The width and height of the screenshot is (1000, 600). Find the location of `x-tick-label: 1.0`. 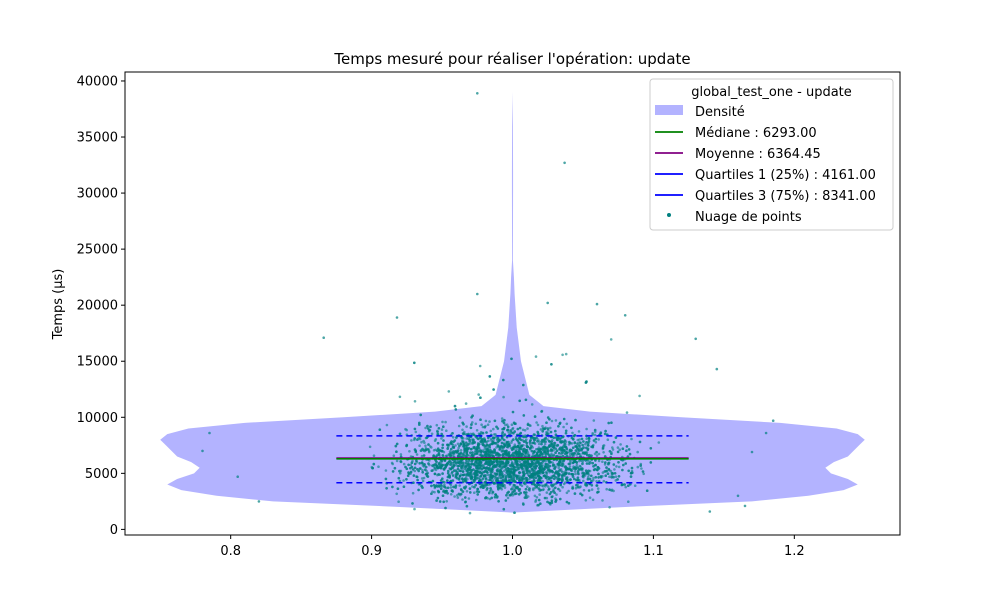

x-tick-label: 1.0 is located at coordinates (512, 551).